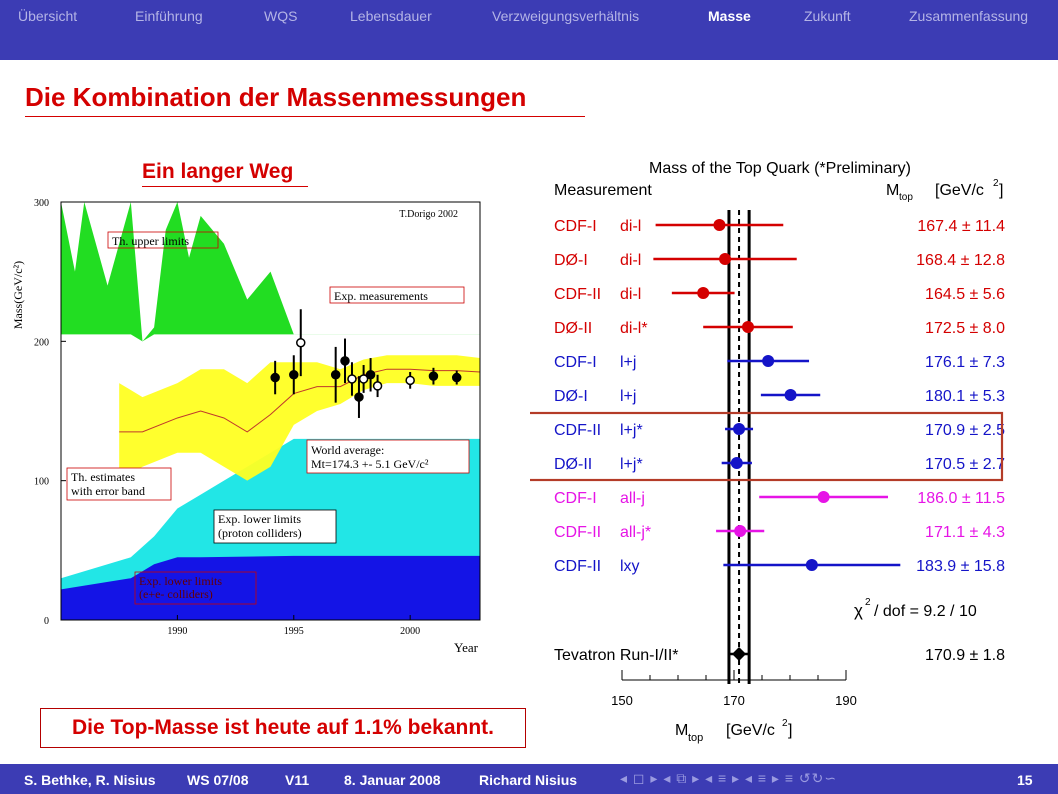  I want to click on row-value-label: 183.9 ± 15.8, so click(960, 566).